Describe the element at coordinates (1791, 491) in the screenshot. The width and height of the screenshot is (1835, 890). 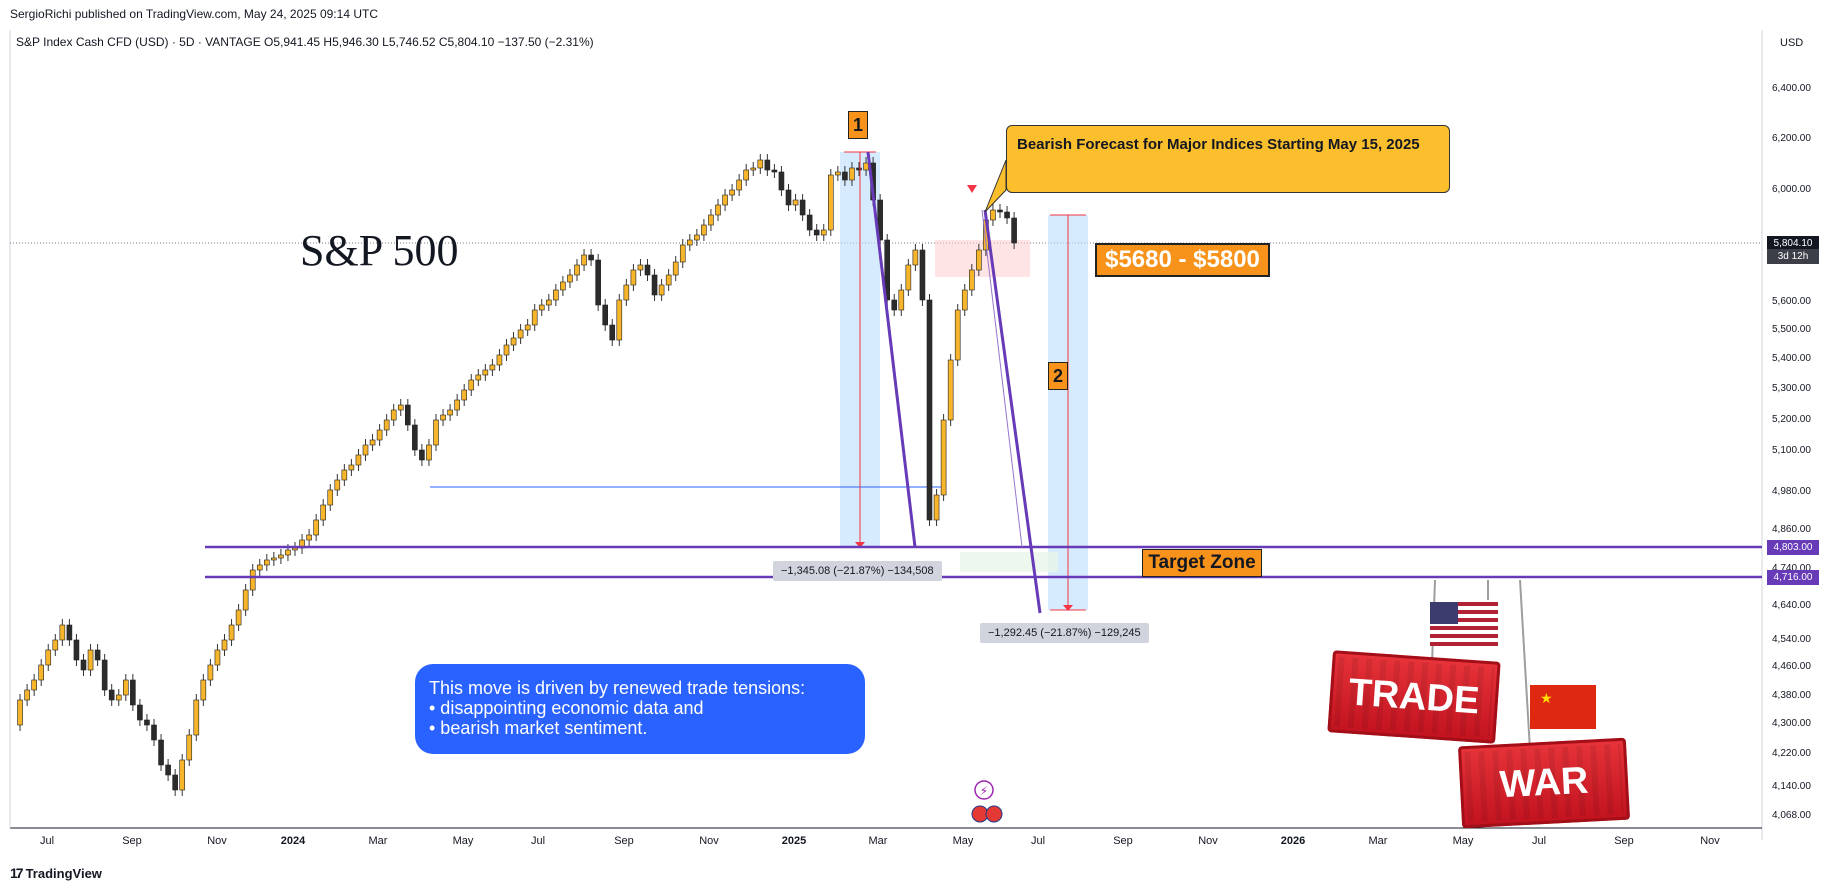
I see `y-tick-label: 4,980.00` at that location.